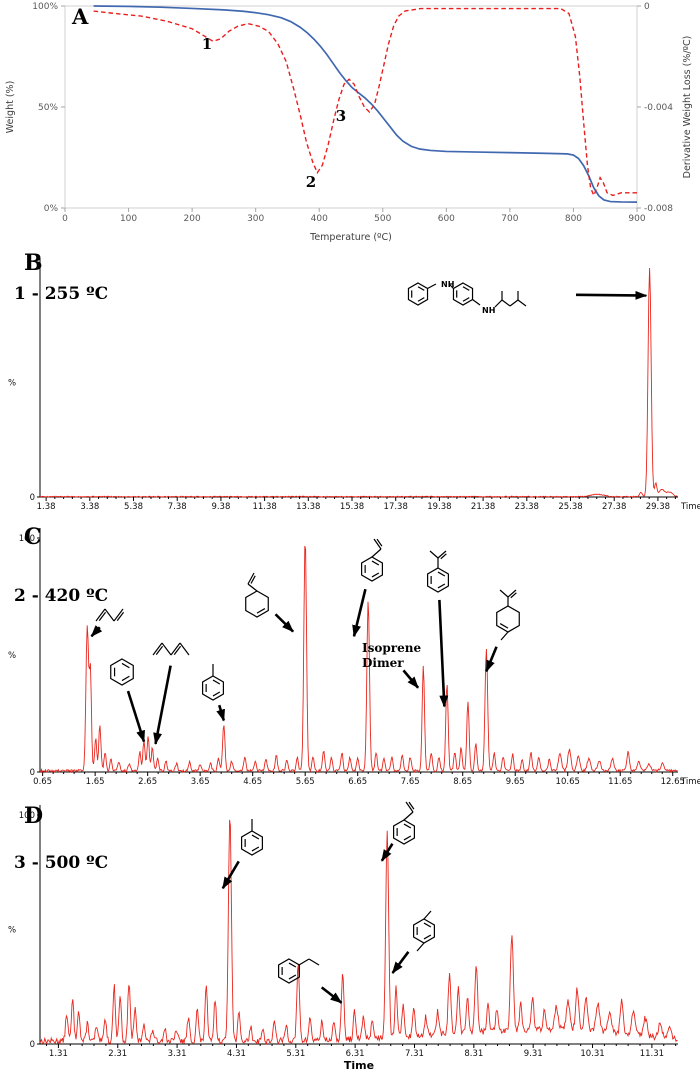 This screenshot has width=700, height=1076. What do you see at coordinates (611, 295) in the screenshot?
I see `6ppd-arrow` at bounding box center [611, 295].